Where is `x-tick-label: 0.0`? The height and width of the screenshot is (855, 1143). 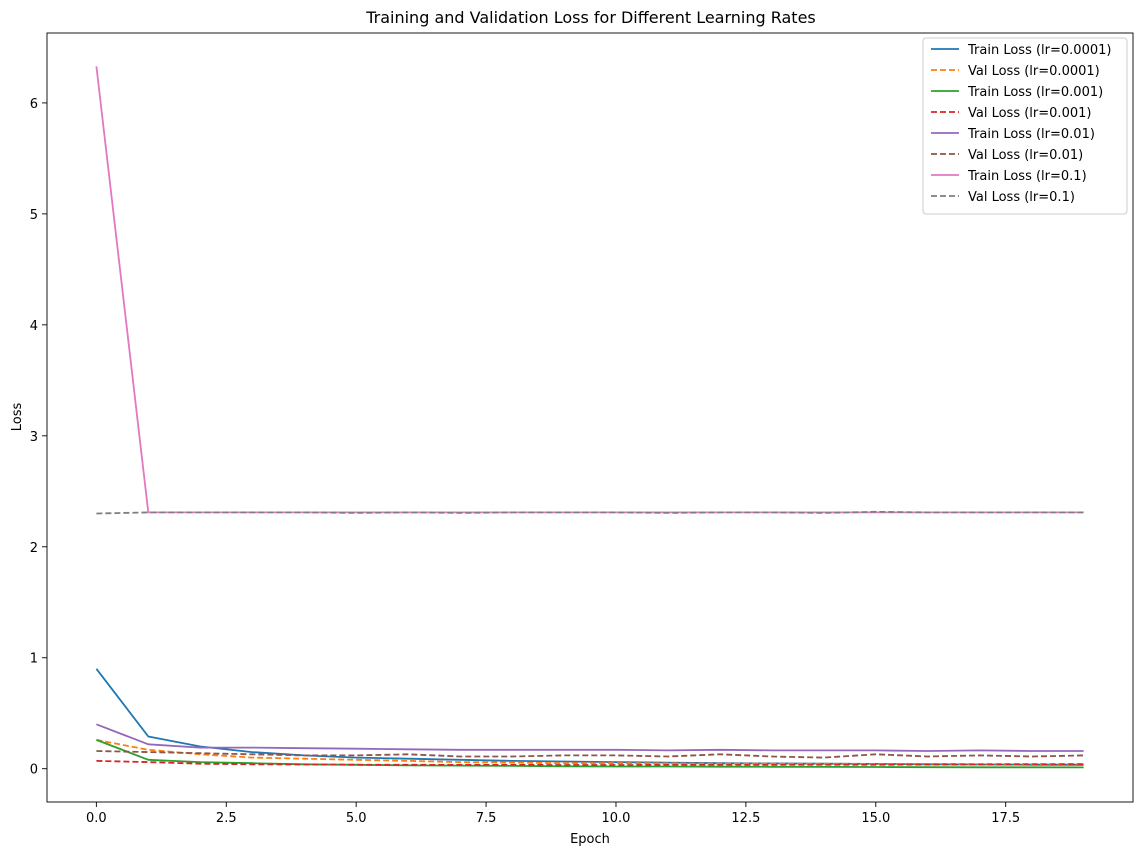
x-tick-label: 0.0 is located at coordinates (96, 818).